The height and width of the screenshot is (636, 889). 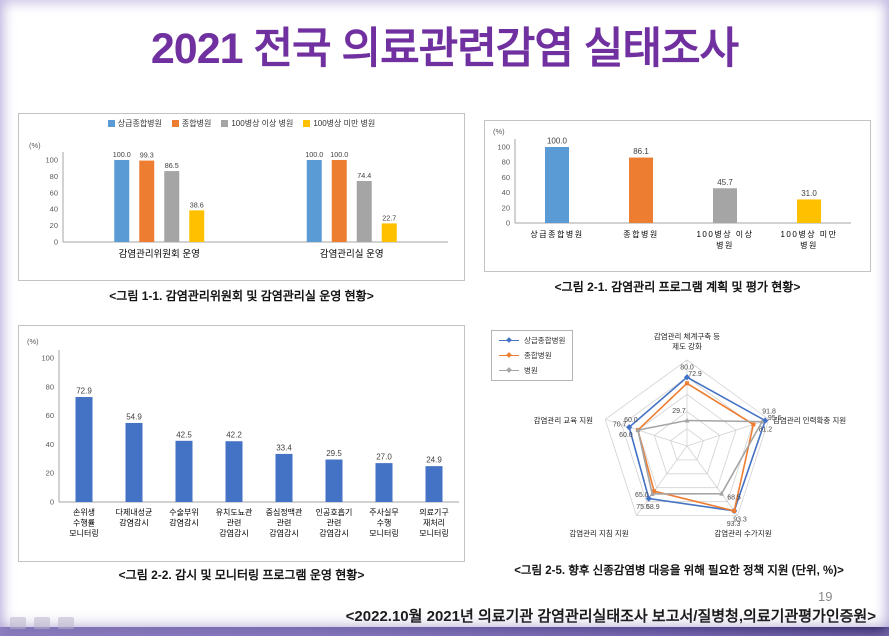 What do you see at coordinates (234, 512) in the screenshot?
I see `category-label: 유치도뇨관` at bounding box center [234, 512].